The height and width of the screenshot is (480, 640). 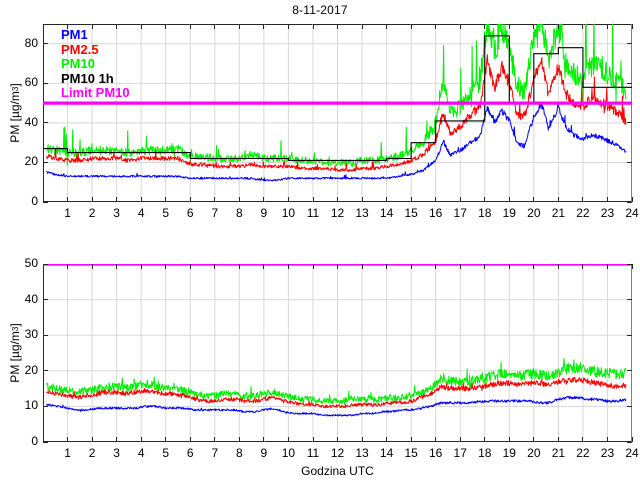 I want to click on bottom-x-tick: 15, so click(x=411, y=453).